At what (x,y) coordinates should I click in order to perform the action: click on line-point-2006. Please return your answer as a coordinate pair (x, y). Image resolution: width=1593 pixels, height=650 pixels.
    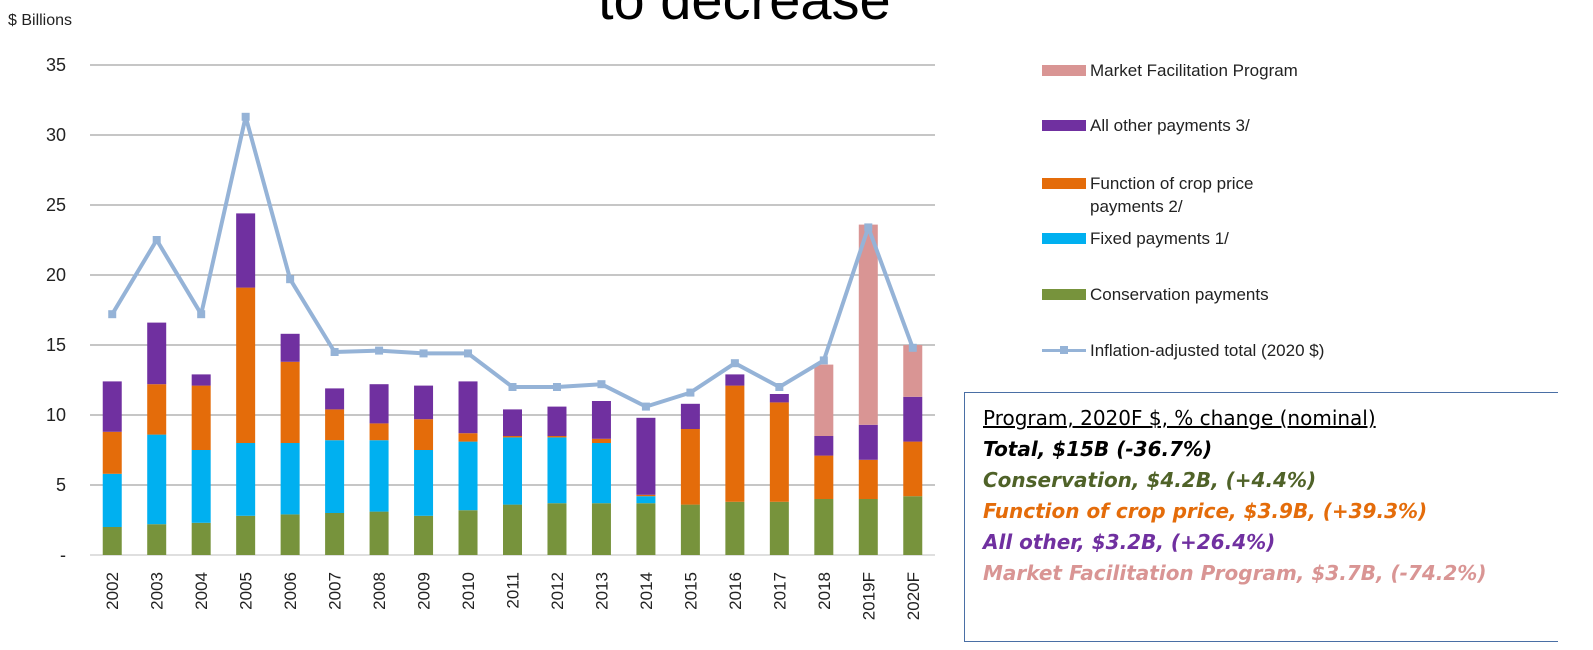
    Looking at the image, I should click on (290, 279).